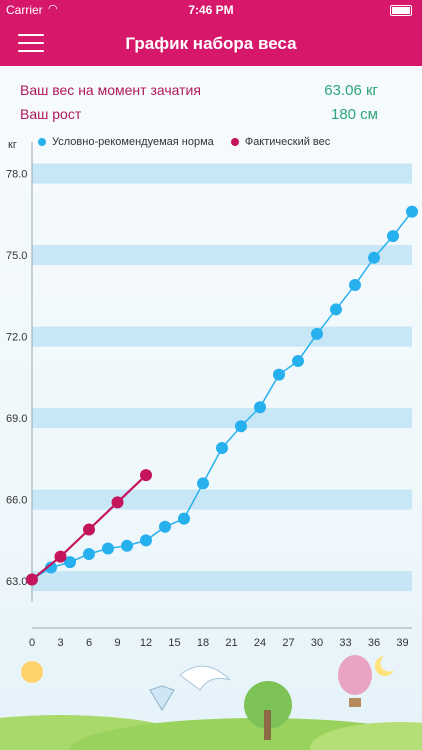 Image resolution: width=422 pixels, height=750 pixels. Describe the element at coordinates (374, 643) in the screenshot. I see `x-tick-label: 36` at that location.